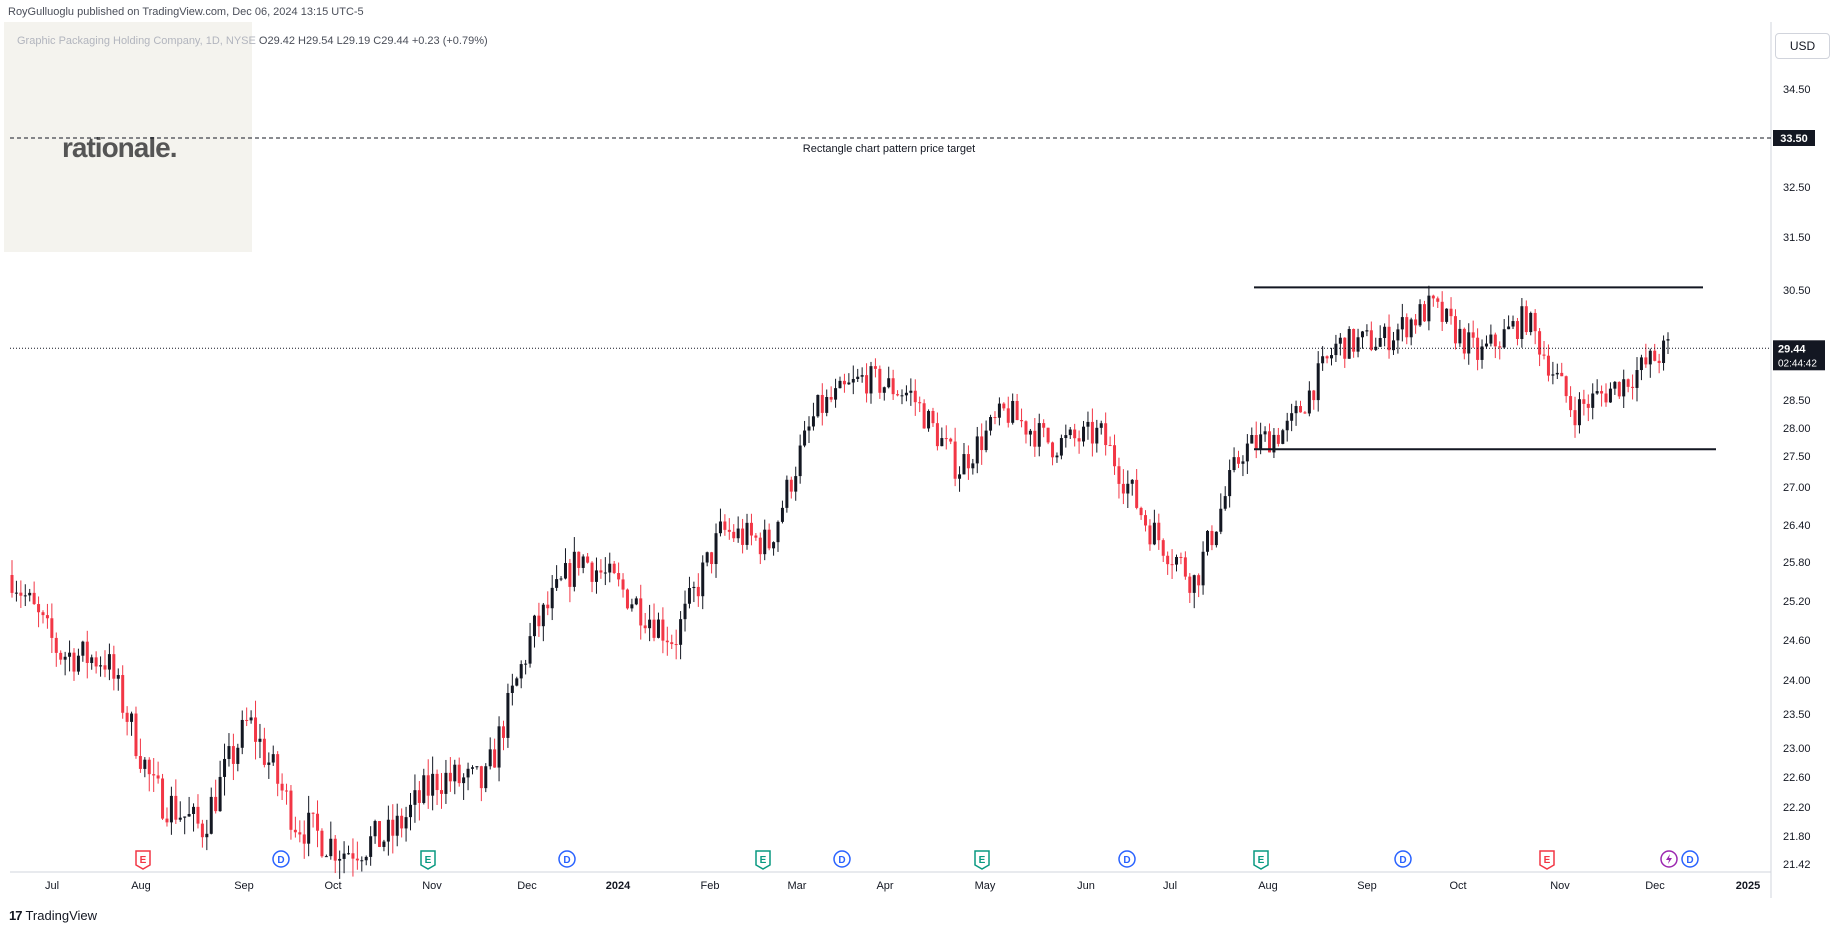  What do you see at coordinates (1797, 429) in the screenshot?
I see `y-tick-label: 28.00` at bounding box center [1797, 429].